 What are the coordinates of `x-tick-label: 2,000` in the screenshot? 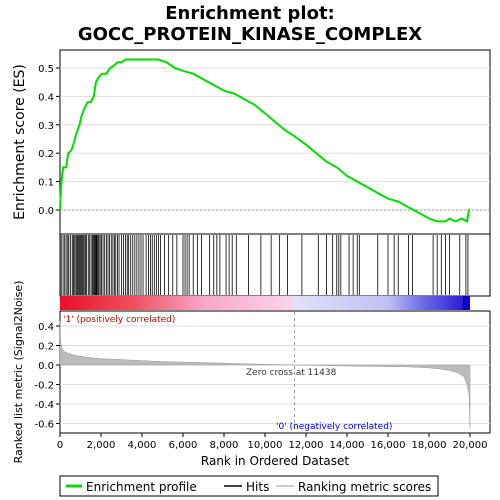 It's located at (101, 445).